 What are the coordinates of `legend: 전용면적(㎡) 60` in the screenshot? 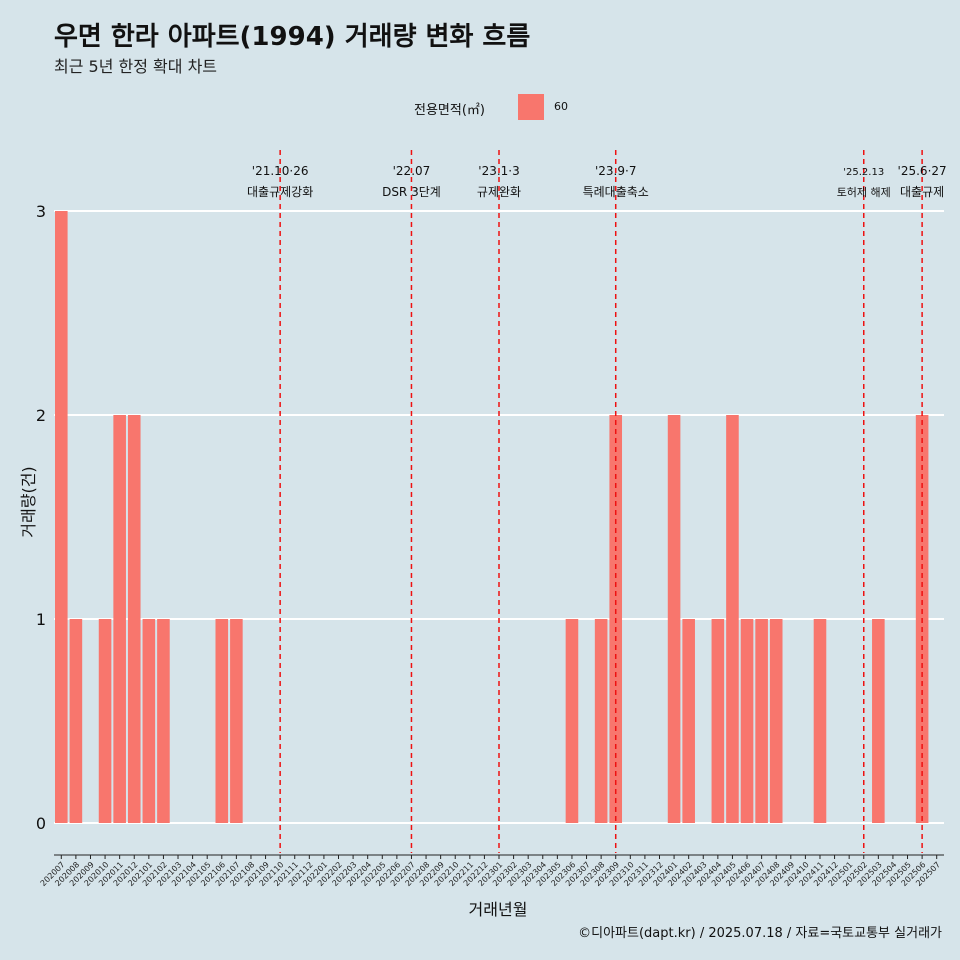 It's located at (480, 107).